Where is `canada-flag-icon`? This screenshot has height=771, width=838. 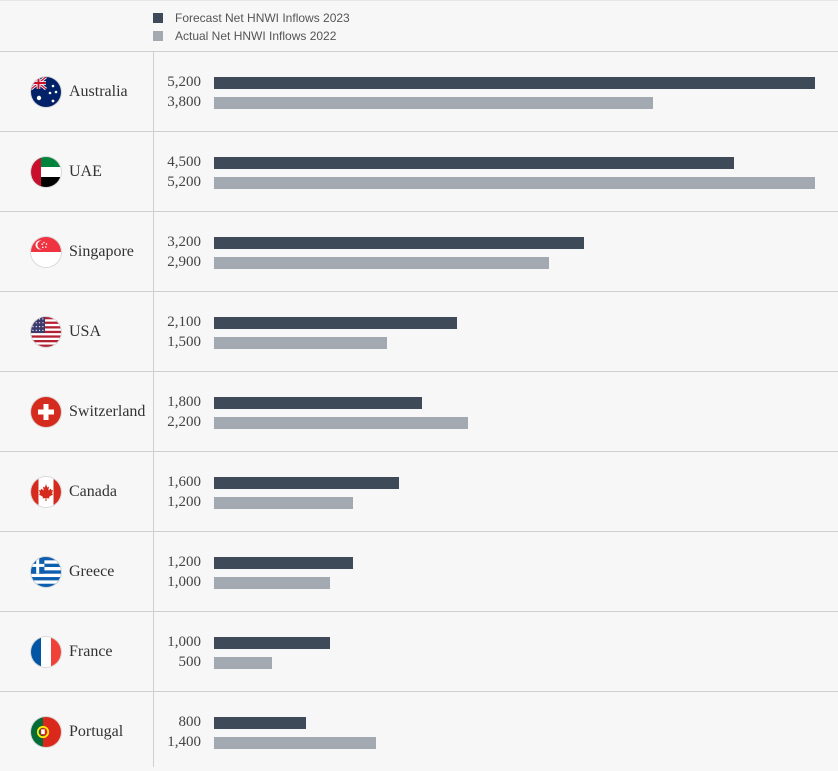 canada-flag-icon is located at coordinates (46, 492).